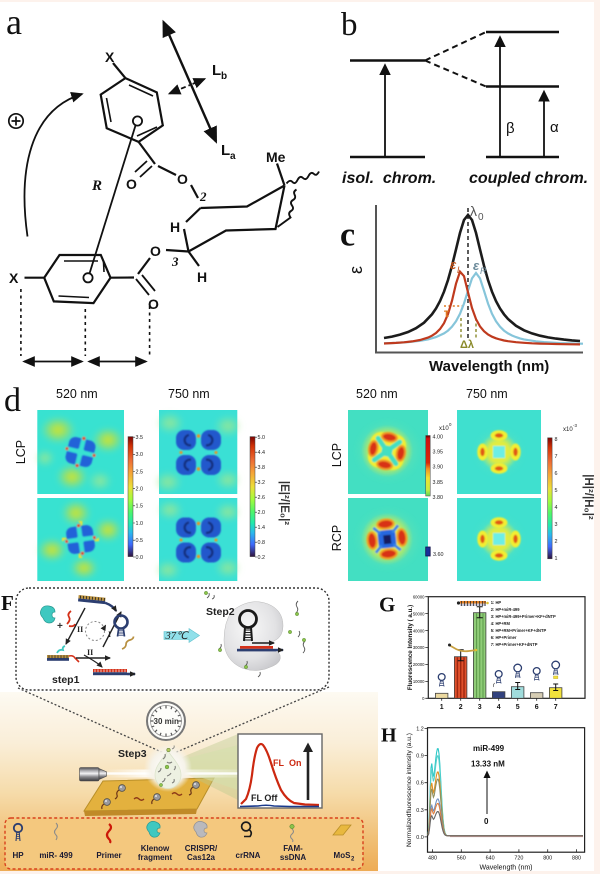  Describe the element at coordinates (496, 602) in the screenshot. I see `svg-text: 1: HP` at that location.